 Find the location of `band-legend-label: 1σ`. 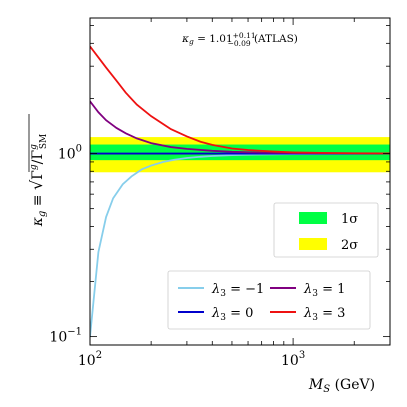

band-legend-label: 1σ is located at coordinates (349, 219).